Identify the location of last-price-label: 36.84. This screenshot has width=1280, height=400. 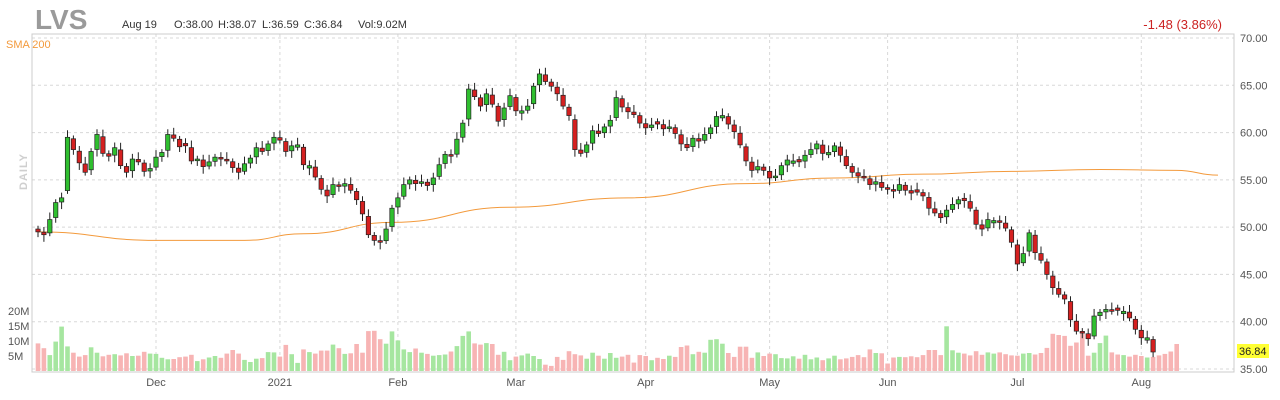
(1253, 352).